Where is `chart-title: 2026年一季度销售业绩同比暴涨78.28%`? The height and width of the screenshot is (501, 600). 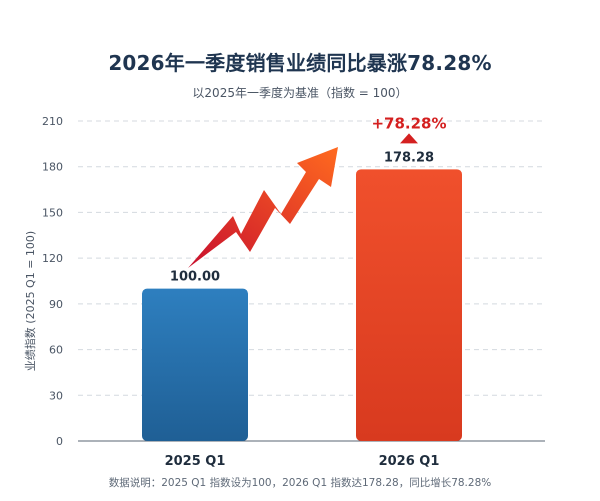
chart-title: 2026年一季度销售业绩同比暴涨78.28% is located at coordinates (300, 63).